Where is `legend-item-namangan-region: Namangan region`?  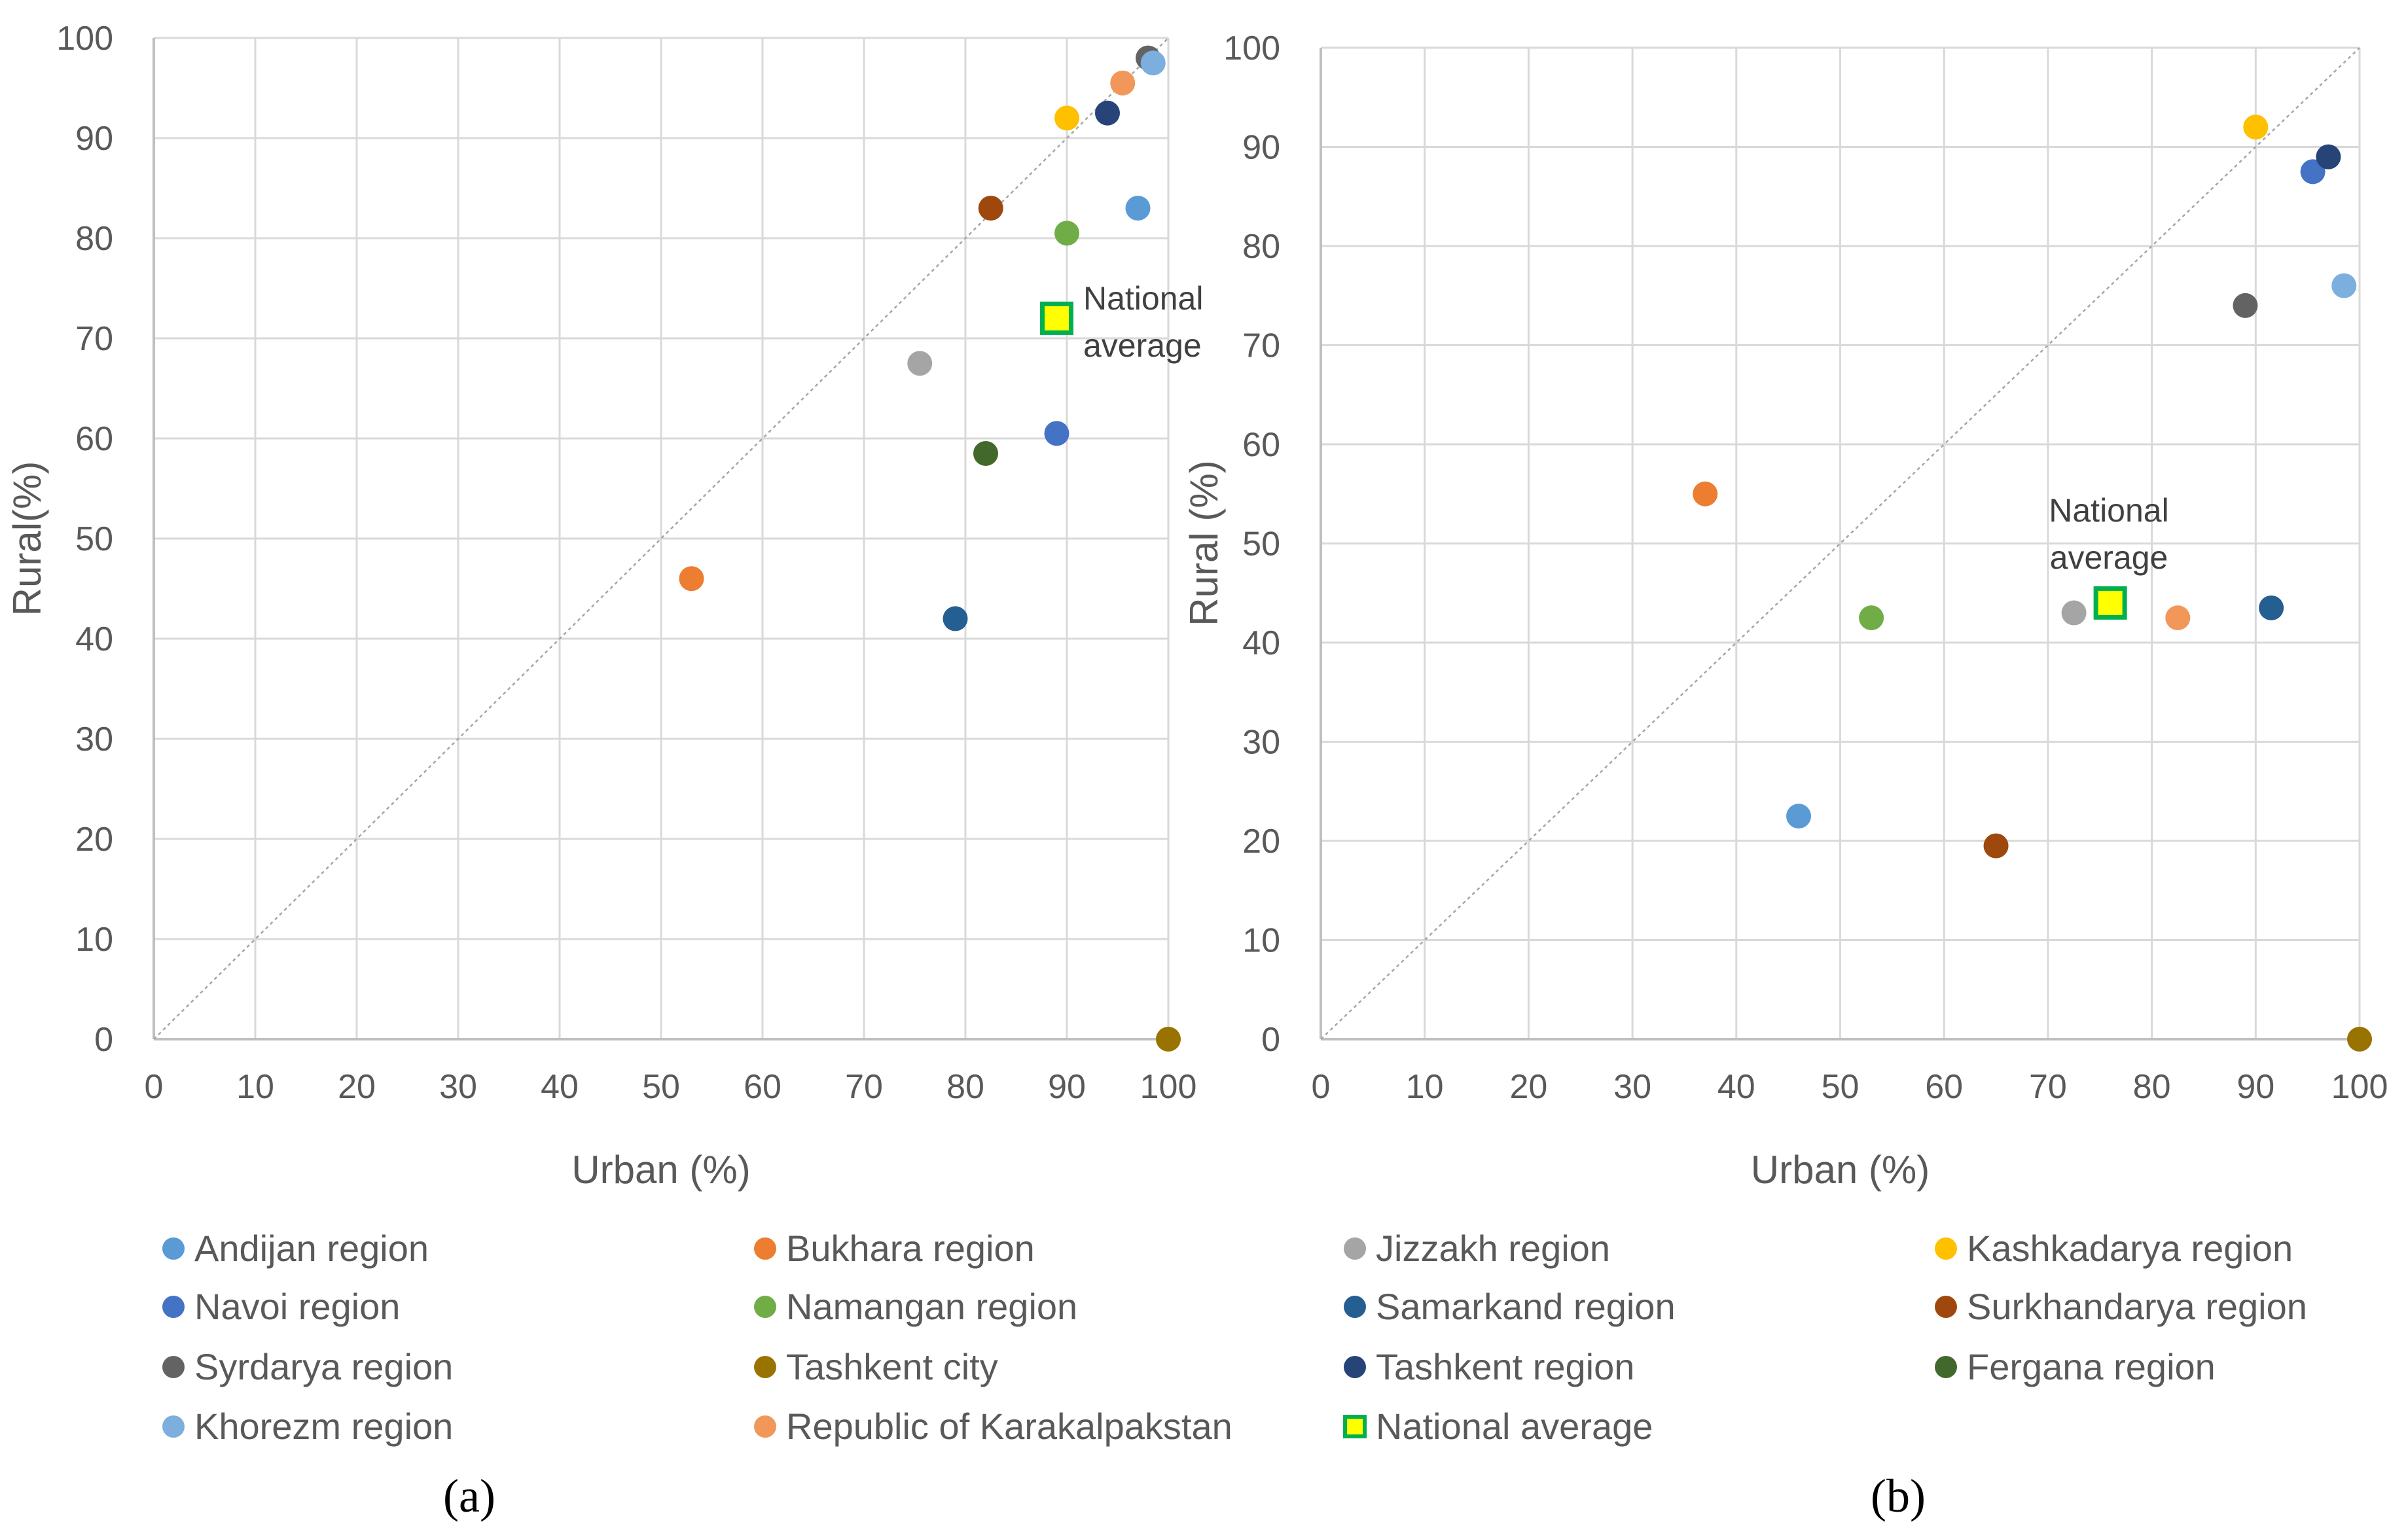
legend-item-namangan-region: Namangan region is located at coordinates (915, 1306).